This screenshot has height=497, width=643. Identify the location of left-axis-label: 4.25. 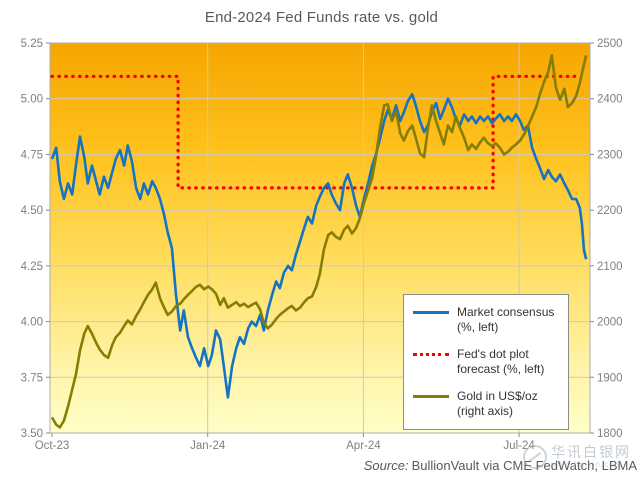
(32, 267).